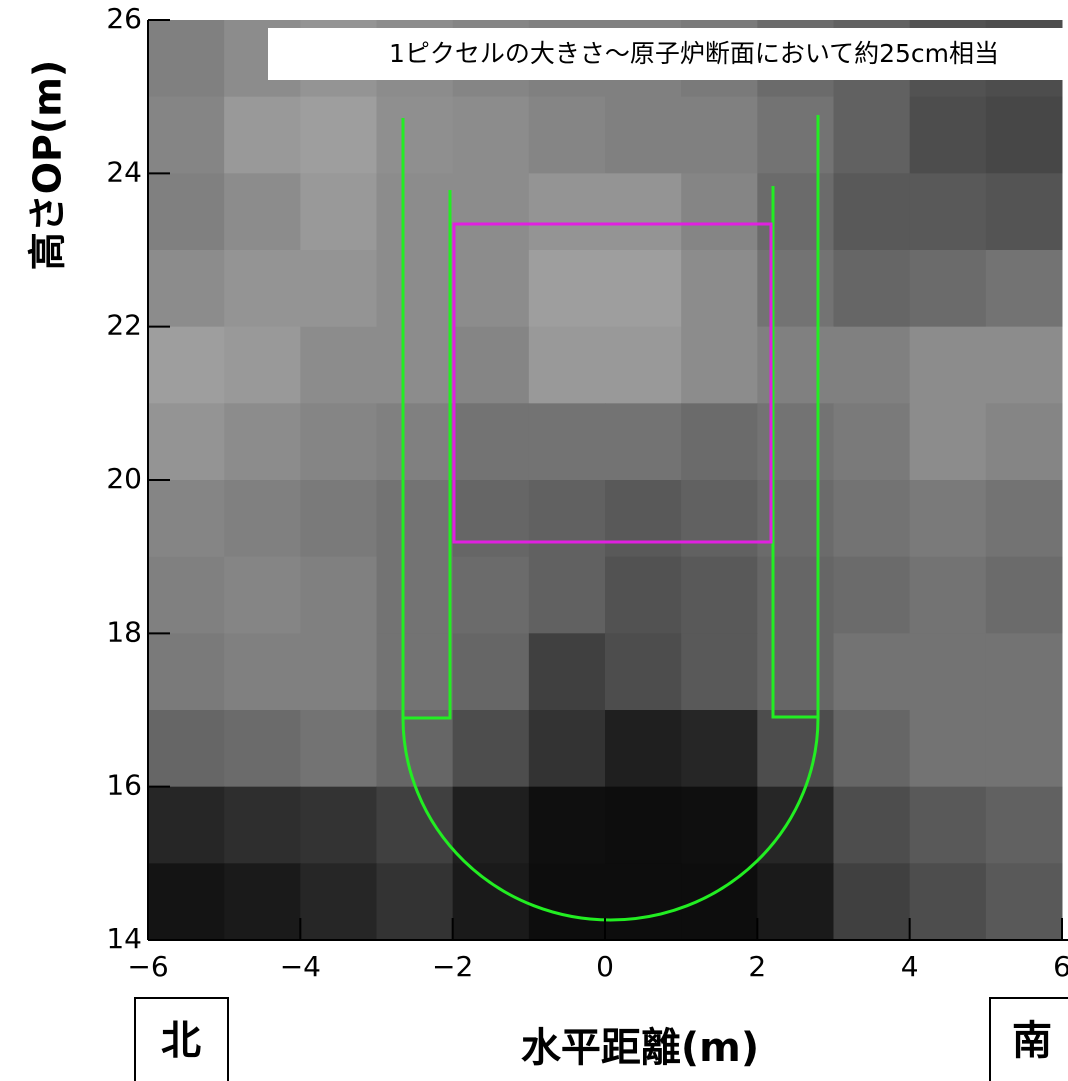  I want to click on y-tick-label: 14, so click(124, 938).